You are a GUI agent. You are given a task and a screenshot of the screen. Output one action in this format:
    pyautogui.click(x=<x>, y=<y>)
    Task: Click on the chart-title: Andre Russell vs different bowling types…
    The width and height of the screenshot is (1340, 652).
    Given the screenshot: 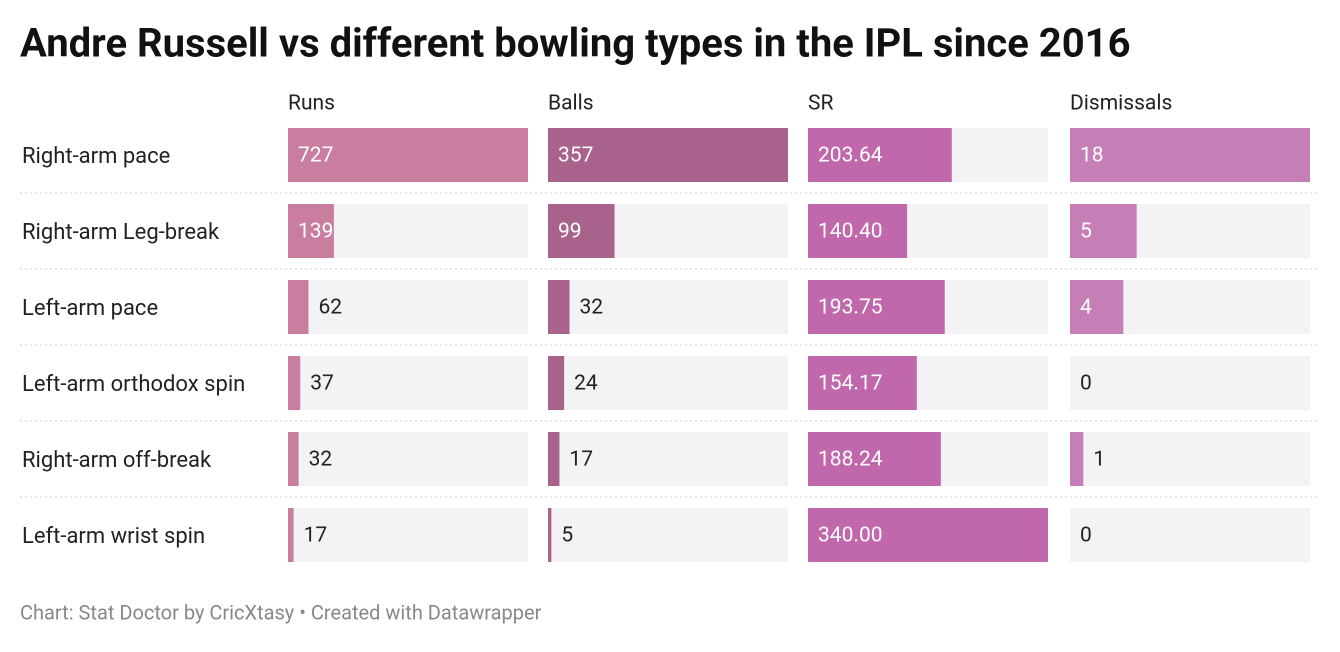 What is the action you would take?
    pyautogui.click(x=575, y=43)
    